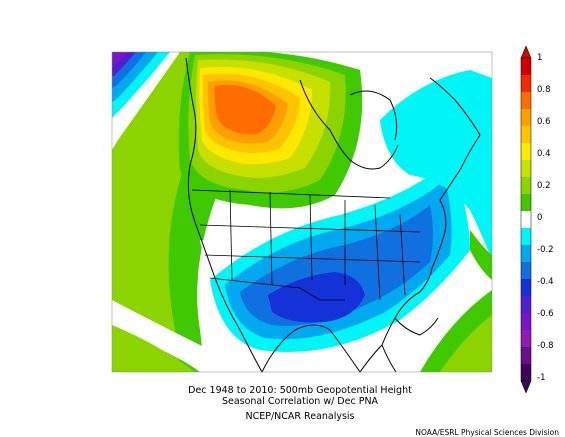 Image resolution: width=565 pixels, height=437 pixels. Describe the element at coordinates (544, 186) in the screenshot. I see `colorbar-tick-label: 0.2` at that location.